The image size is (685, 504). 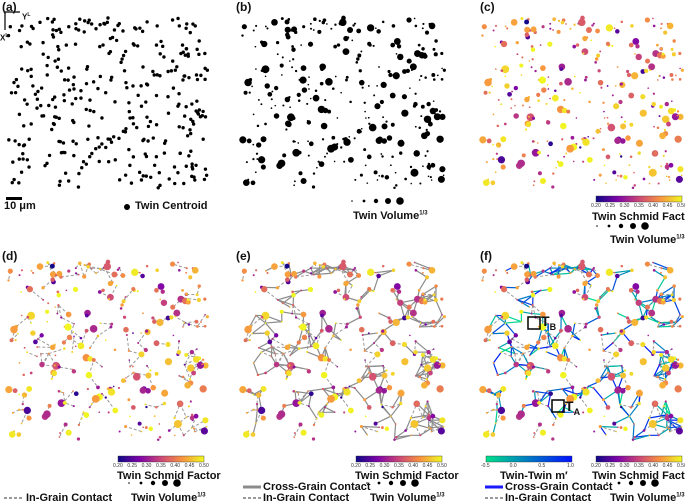 I want to click on mprime-colorbar, so click(x=529, y=459).